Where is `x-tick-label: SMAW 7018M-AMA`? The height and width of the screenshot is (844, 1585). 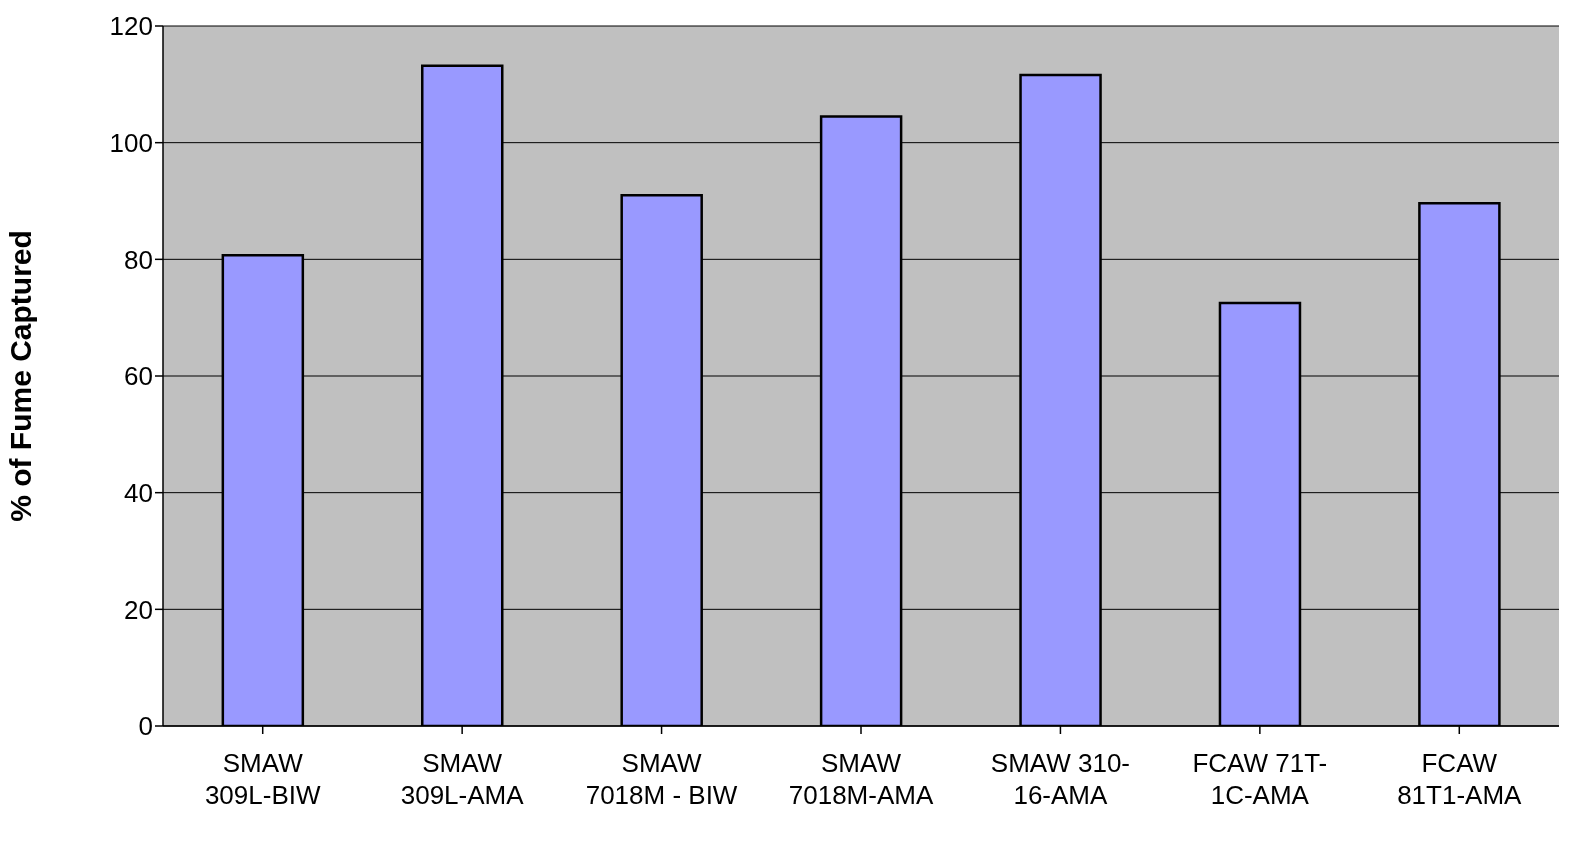 x-tick-label: SMAW 7018M-AMA is located at coordinates (861, 779).